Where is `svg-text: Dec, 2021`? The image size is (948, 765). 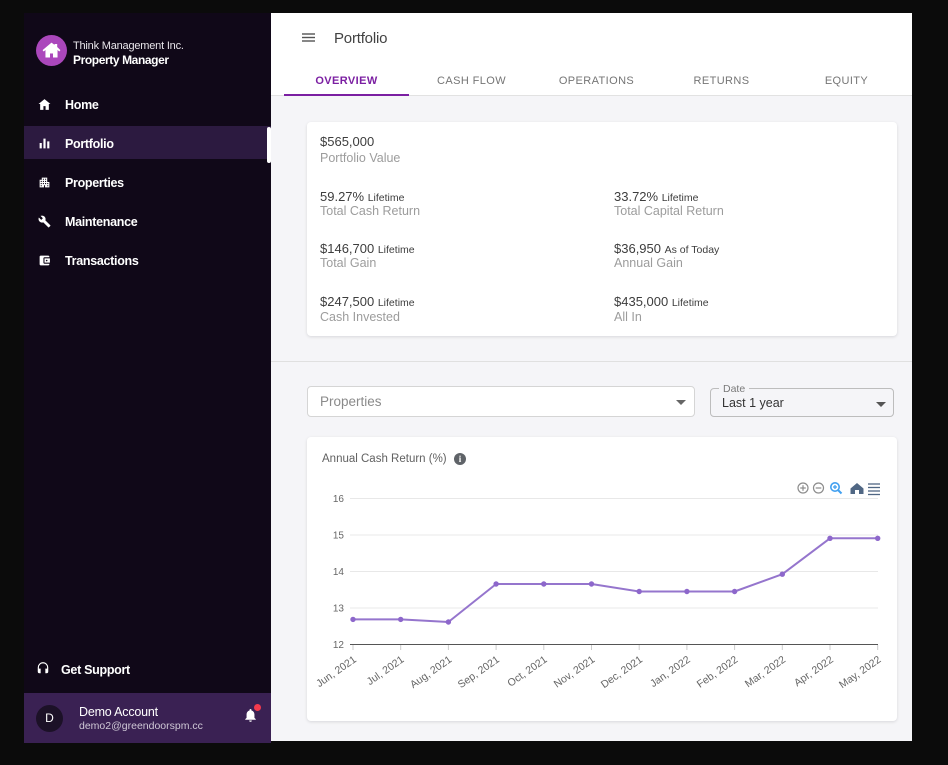 svg-text: Dec, 2021 is located at coordinates (622, 672).